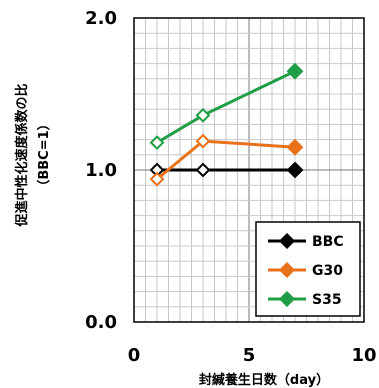 The width and height of the screenshot is (379, 388). Describe the element at coordinates (363, 355) in the screenshot. I see `x-tick-label: 10` at that location.